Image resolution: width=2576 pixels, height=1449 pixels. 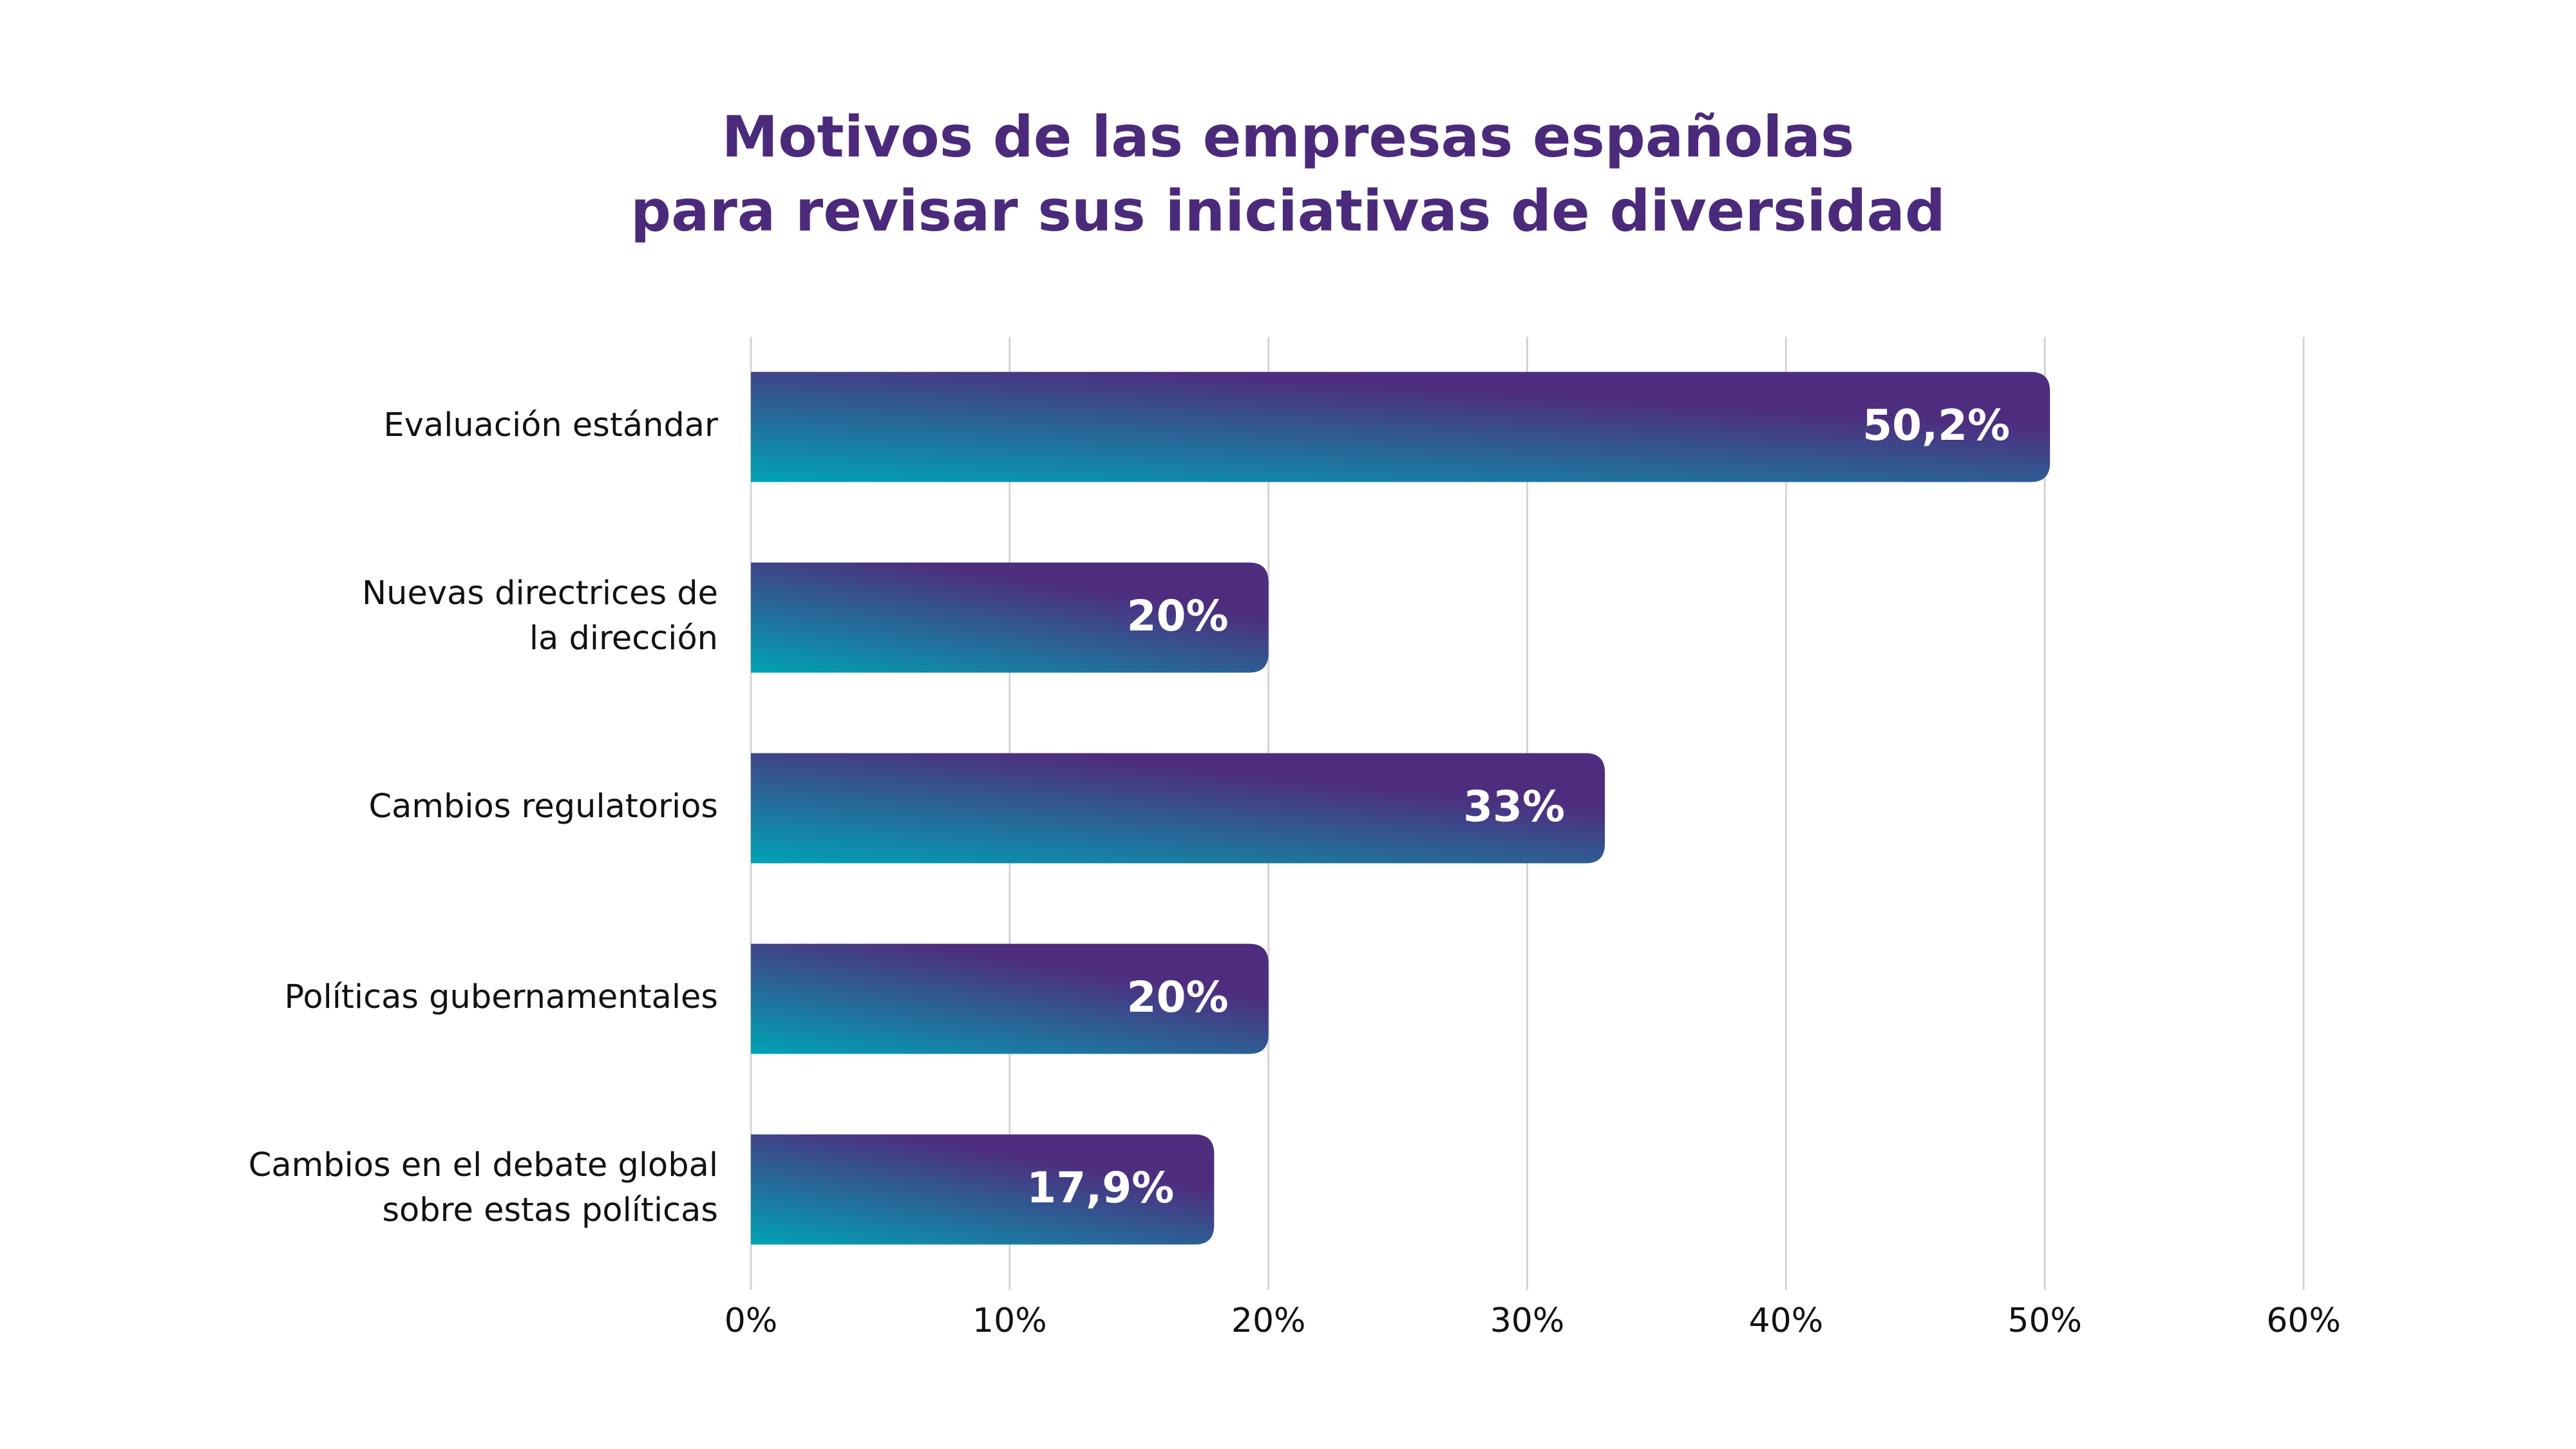 I want to click on y-tick-label: Cambios en el debate global, so click(x=483, y=1165).